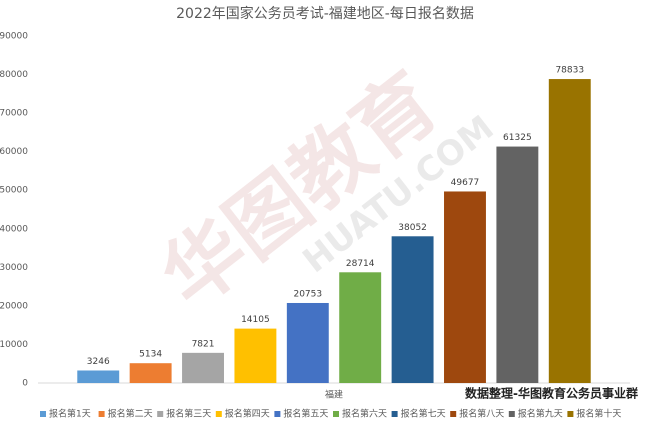 This screenshot has height=431, width=650. What do you see at coordinates (481, 414) in the screenshot?
I see `legend-label: 报名第八天` at bounding box center [481, 414].